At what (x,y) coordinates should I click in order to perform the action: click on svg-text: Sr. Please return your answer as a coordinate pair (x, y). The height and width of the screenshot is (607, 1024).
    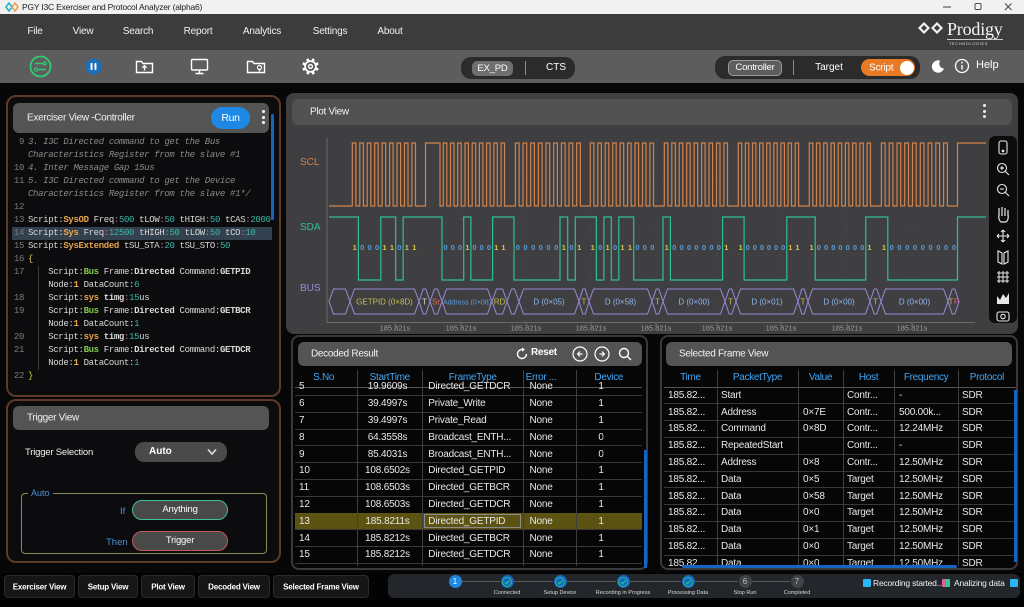
    Looking at the image, I should click on (436, 302).